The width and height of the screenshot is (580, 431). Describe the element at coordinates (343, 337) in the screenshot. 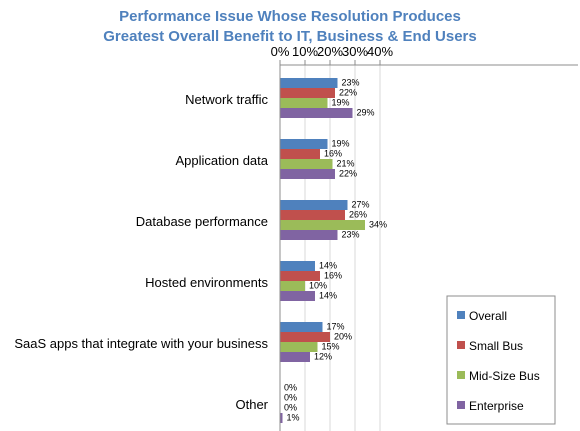

I see `data-label: 20%` at that location.